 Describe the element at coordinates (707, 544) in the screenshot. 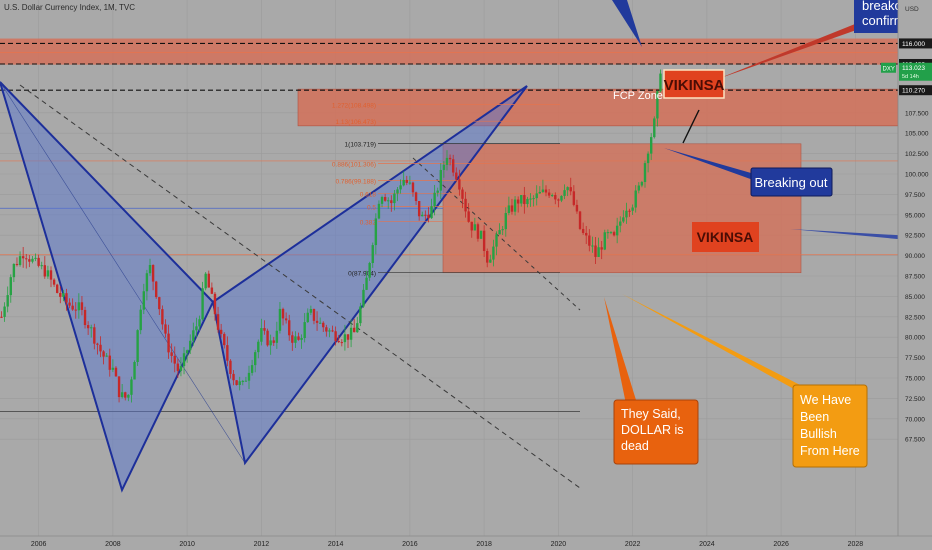

I see `x-tick-label: 2024` at that location.